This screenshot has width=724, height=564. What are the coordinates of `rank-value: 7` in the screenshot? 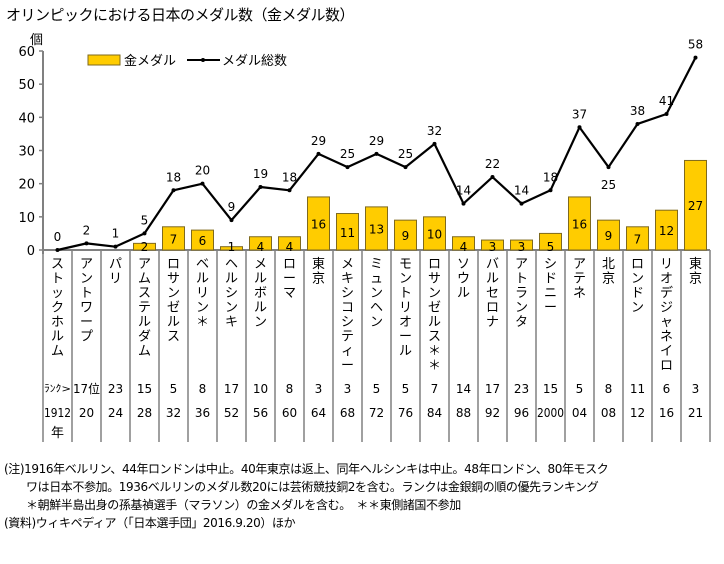 It's located at (435, 389).